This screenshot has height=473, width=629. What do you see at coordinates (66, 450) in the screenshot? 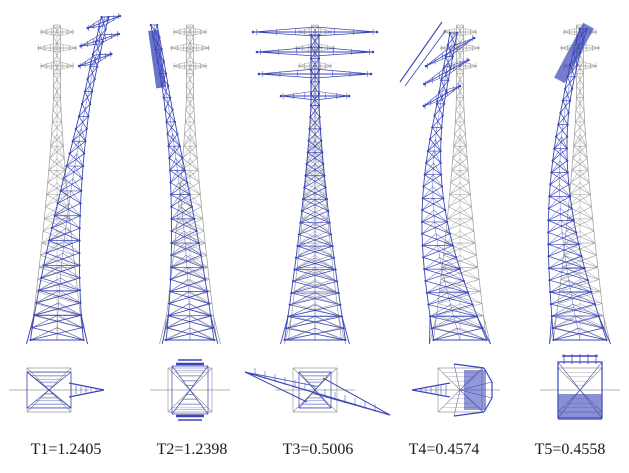
I see `mode-label-1: T1=1.2405` at bounding box center [66, 450].